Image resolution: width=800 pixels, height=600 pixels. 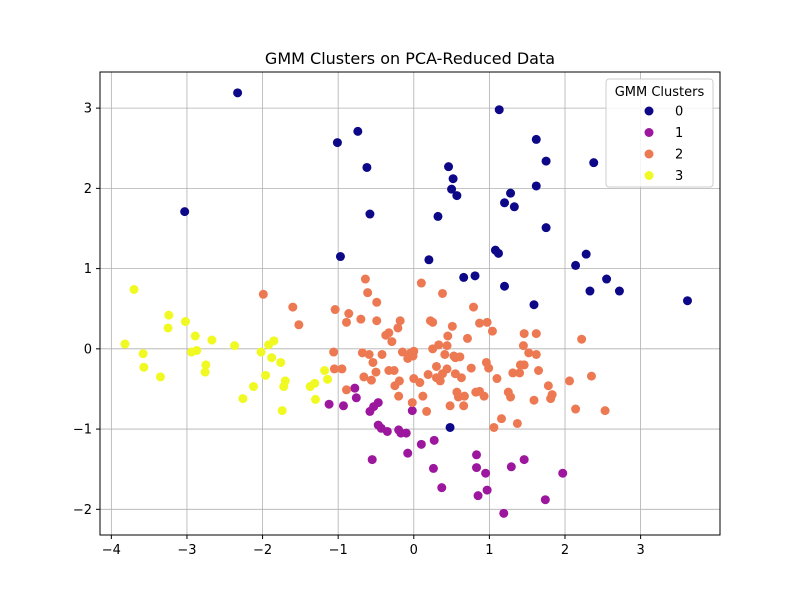 What do you see at coordinates (679, 155) in the screenshot?
I see `legend-label: 2` at bounding box center [679, 155].